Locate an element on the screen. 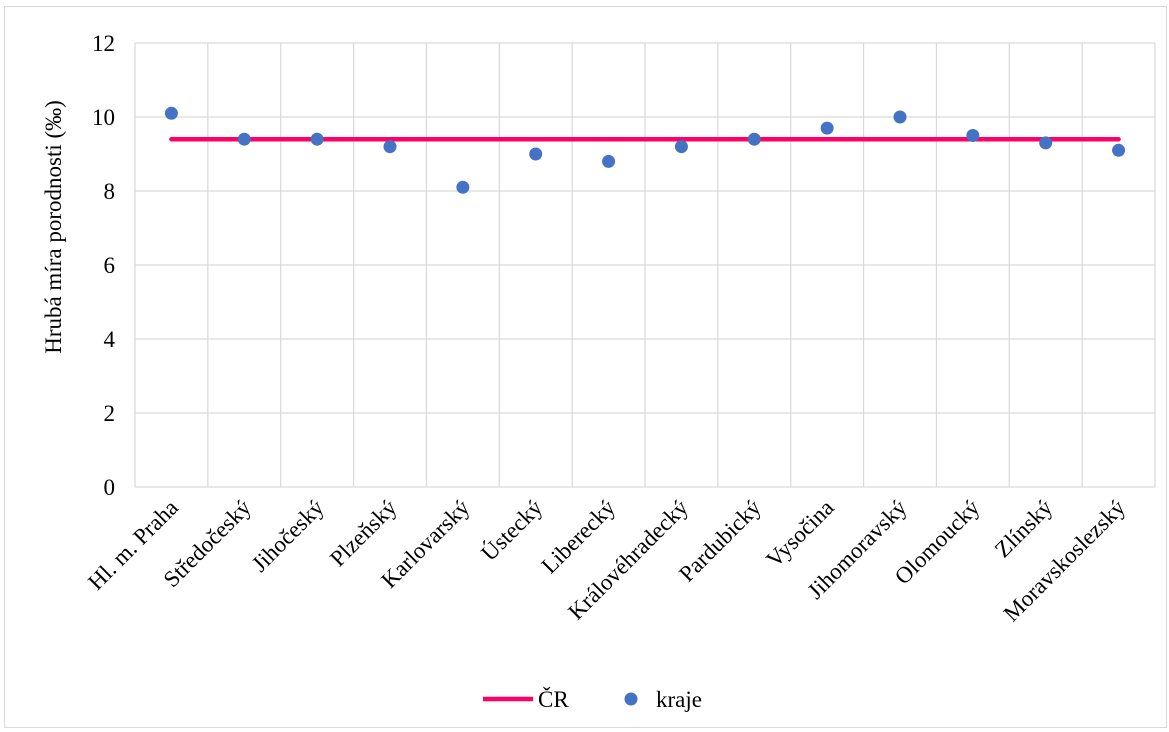 Image resolution: width=1169 pixels, height=732 pixels. legend-label-kraje: kraje is located at coordinates (679, 699).